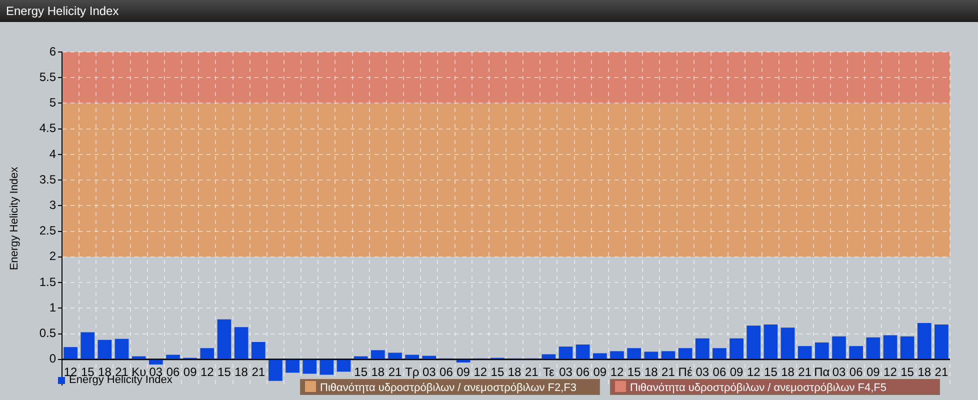 Image resolution: width=978 pixels, height=400 pixels. I want to click on y-tick-label: 2, so click(52, 256).